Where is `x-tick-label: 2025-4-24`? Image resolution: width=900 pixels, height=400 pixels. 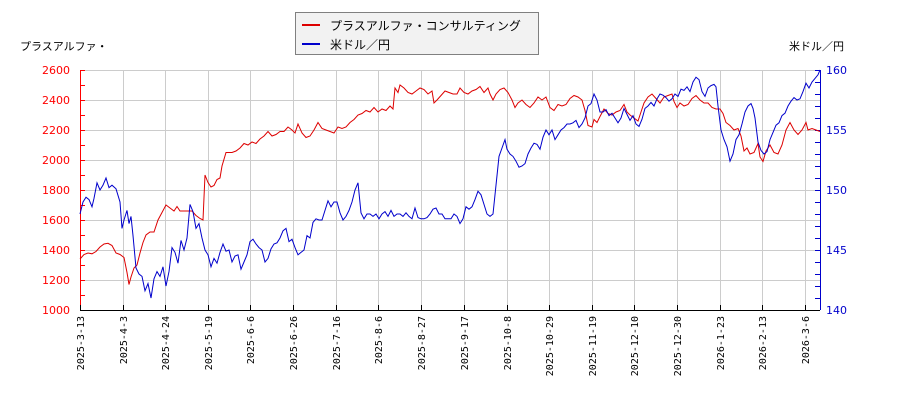 x-tick-label: 2025-4-24 is located at coordinates (166, 343).